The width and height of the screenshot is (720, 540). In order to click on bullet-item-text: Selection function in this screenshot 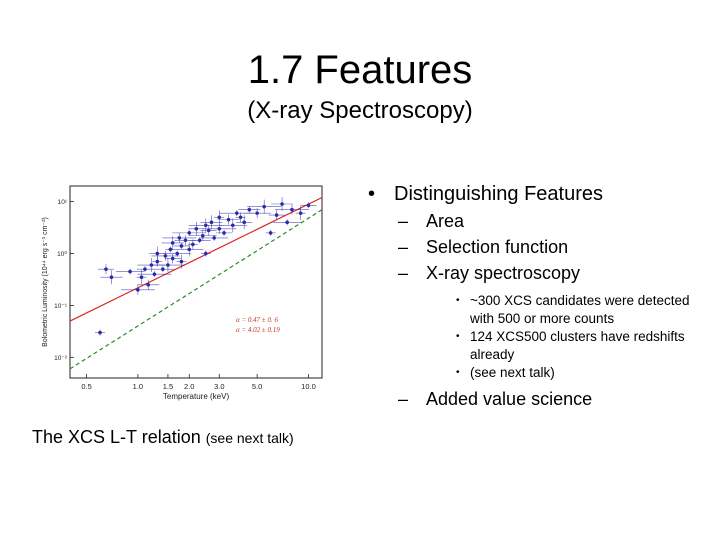, I will do `click(497, 247)`.